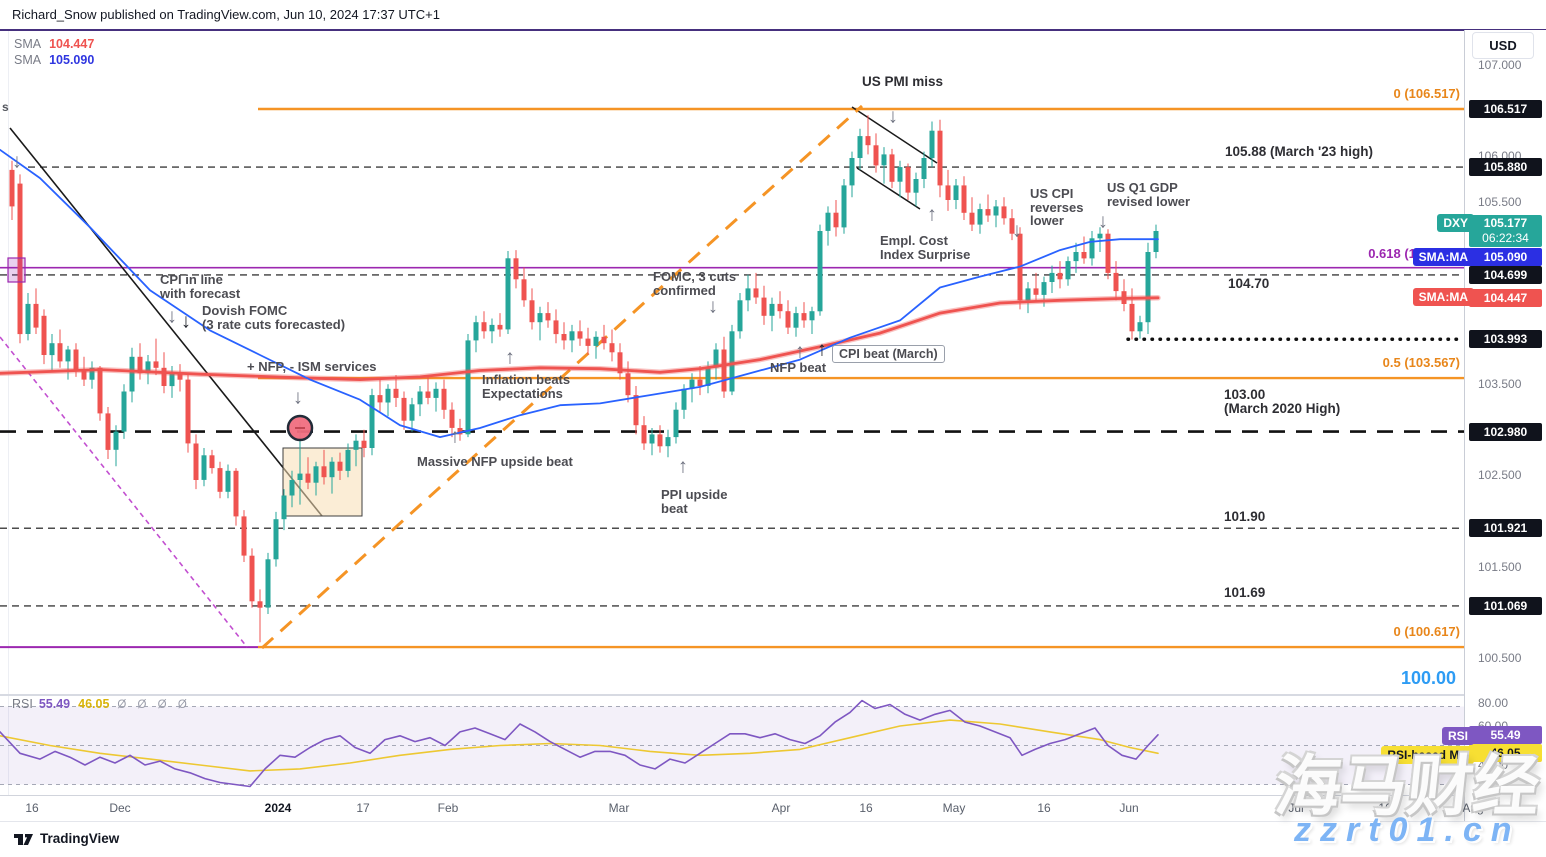 The width and height of the screenshot is (1546, 857). I want to click on fib-anchor-box, so click(16, 270).